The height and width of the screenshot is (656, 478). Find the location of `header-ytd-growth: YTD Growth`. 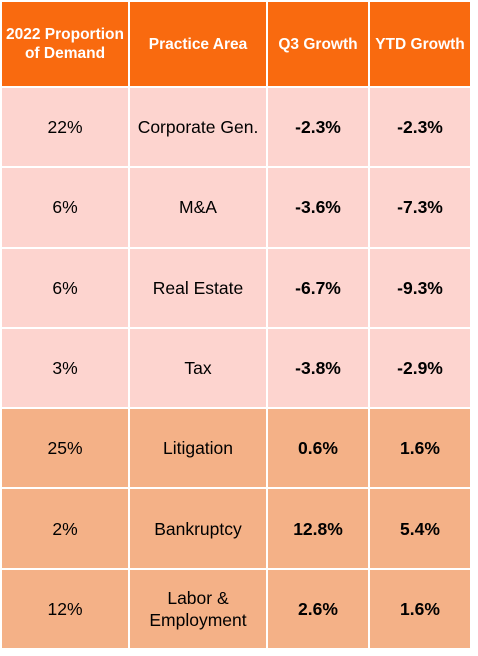

header-ytd-growth: YTD Growth is located at coordinates (420, 44).